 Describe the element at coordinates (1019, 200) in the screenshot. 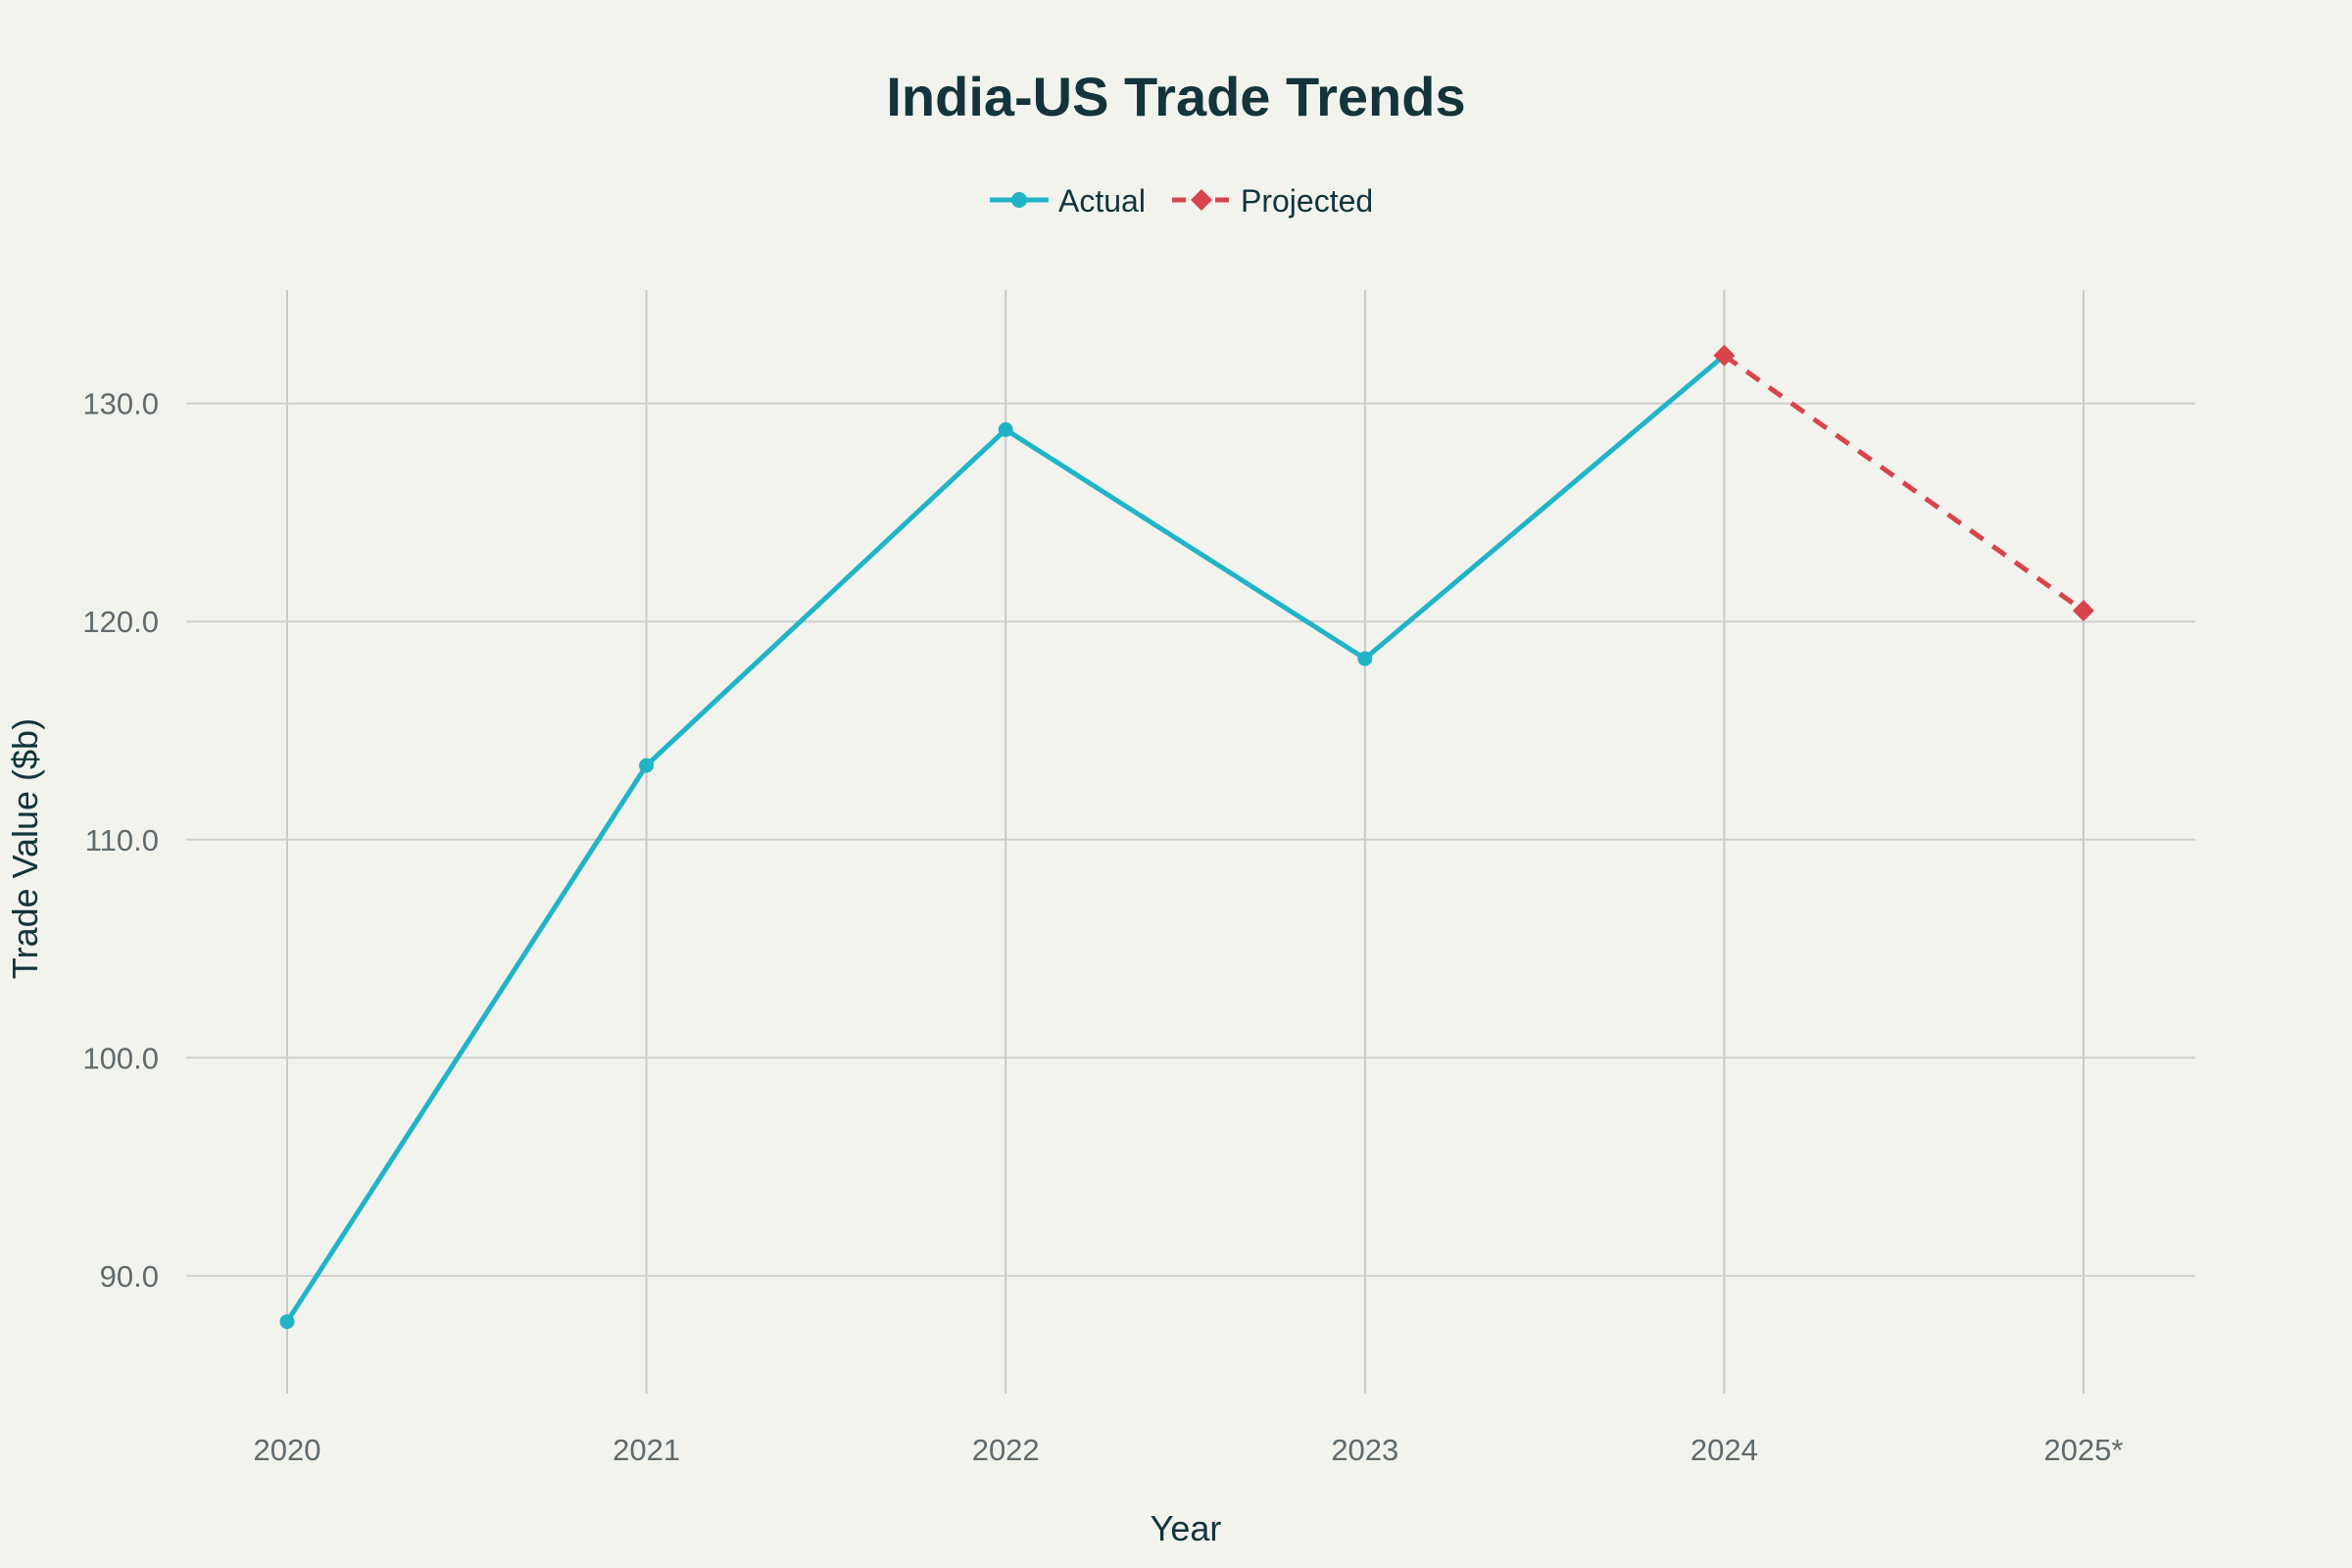

I see `legend-actual-marker` at that location.